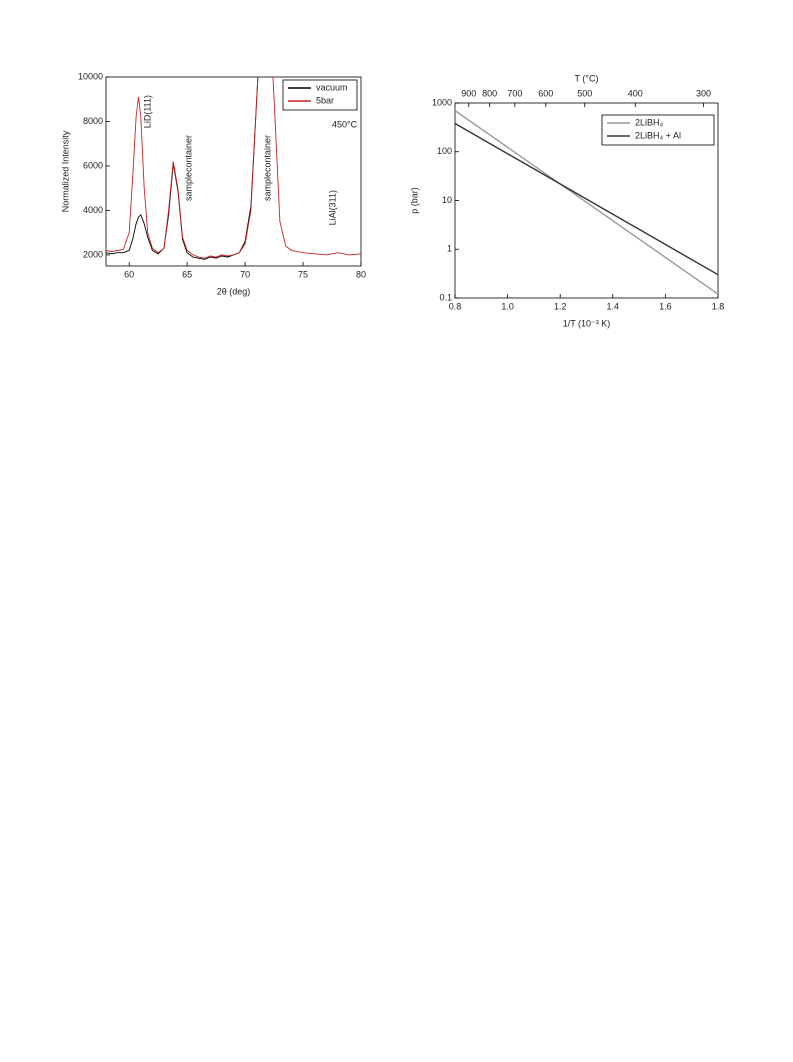  I want to click on x-axis-label: 2θ (deg), so click(234, 291).